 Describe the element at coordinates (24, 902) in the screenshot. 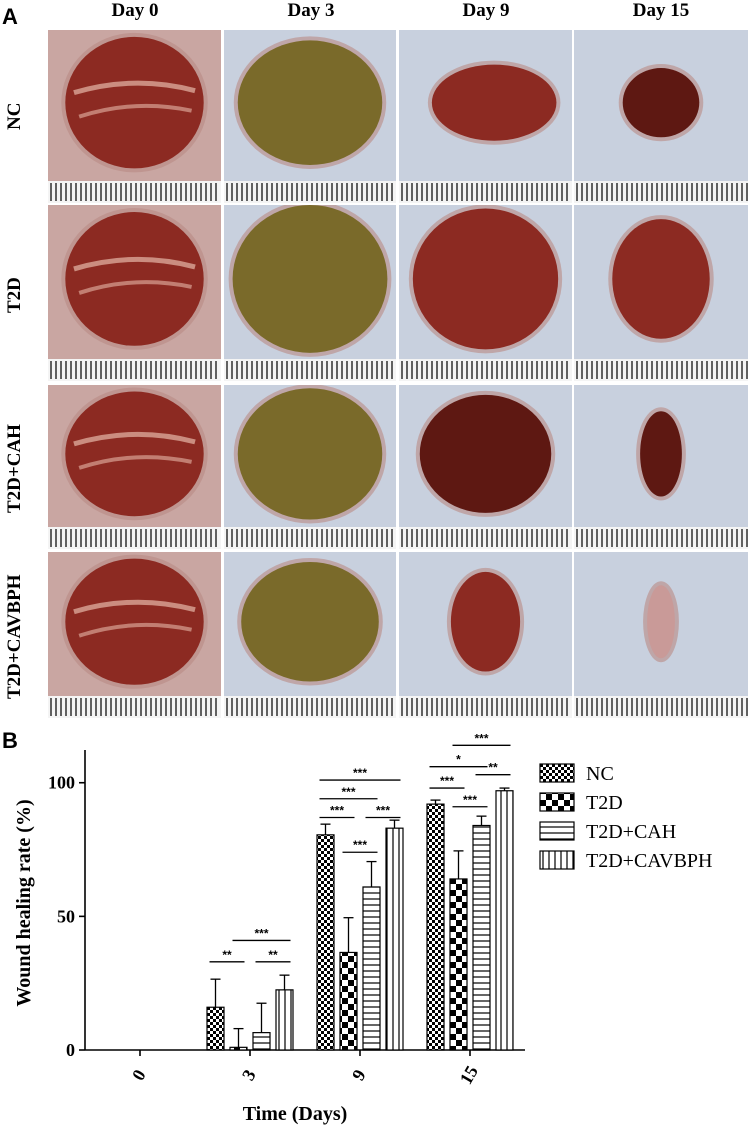

I see `y-axis-title: Wound healing rate (%)` at that location.